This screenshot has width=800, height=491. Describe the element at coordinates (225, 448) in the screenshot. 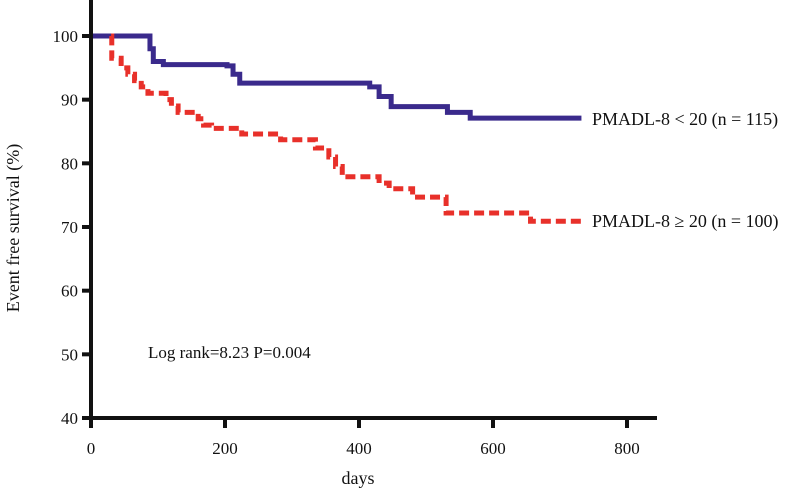

I see `x-tick-label: 200` at that location.